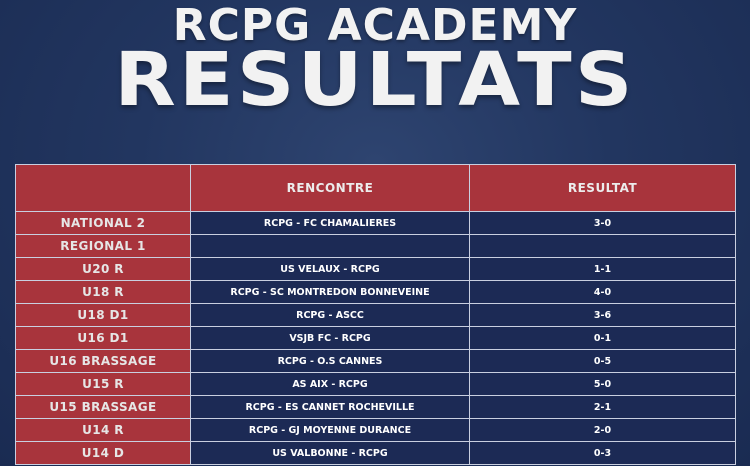  Describe the element at coordinates (330, 338) in the screenshot. I see `match-cell: VSJB FC - RCPG` at that location.